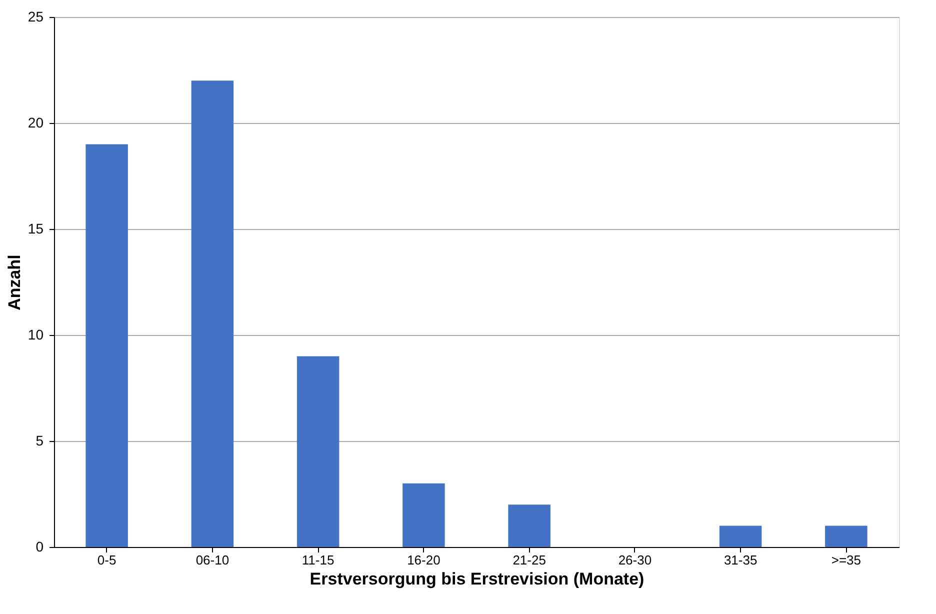 This screenshot has width=936, height=614. What do you see at coordinates (213, 560) in the screenshot?
I see `x-tick-label: 06-10` at bounding box center [213, 560].